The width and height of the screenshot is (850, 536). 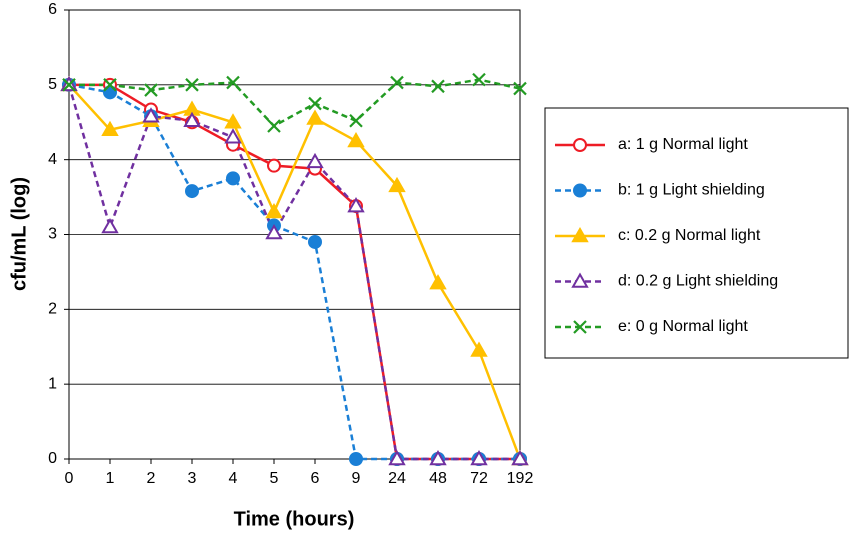 What do you see at coordinates (698, 281) in the screenshot?
I see `legend-label: d: 0.2 g Light shielding` at bounding box center [698, 281].